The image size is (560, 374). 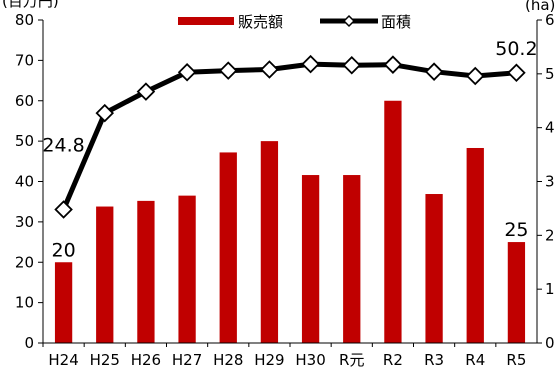 What do you see at coordinates (349, 21) in the screenshot?
I see `legend-line-marker` at bounding box center [349, 21].